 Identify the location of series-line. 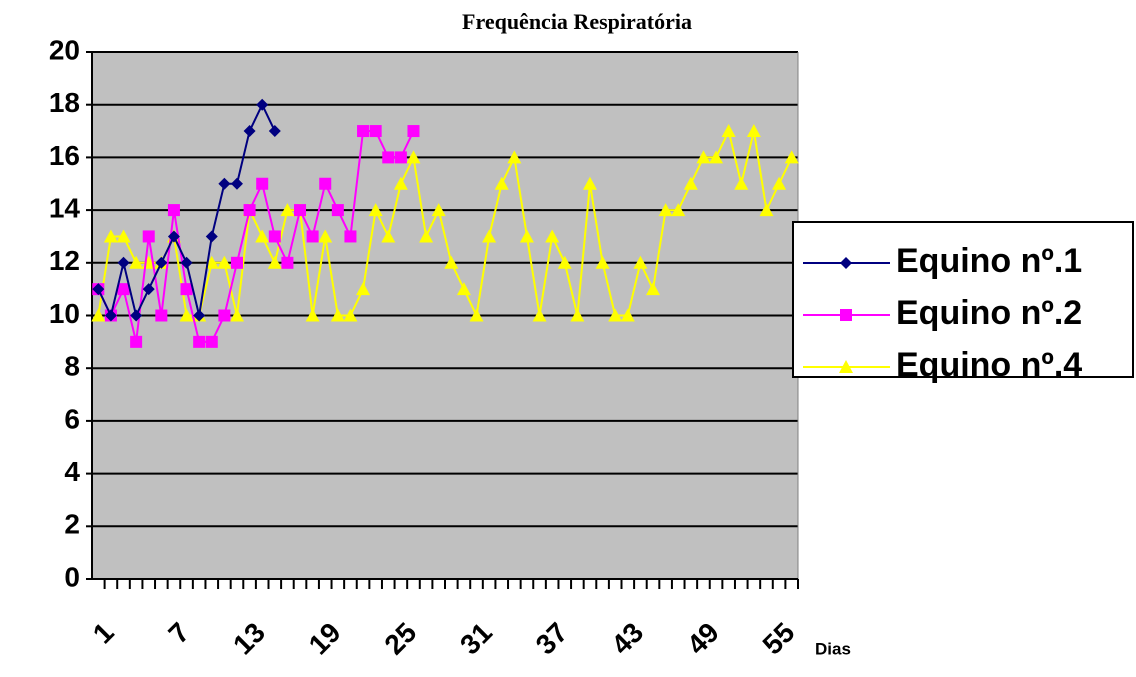
(256, 236).